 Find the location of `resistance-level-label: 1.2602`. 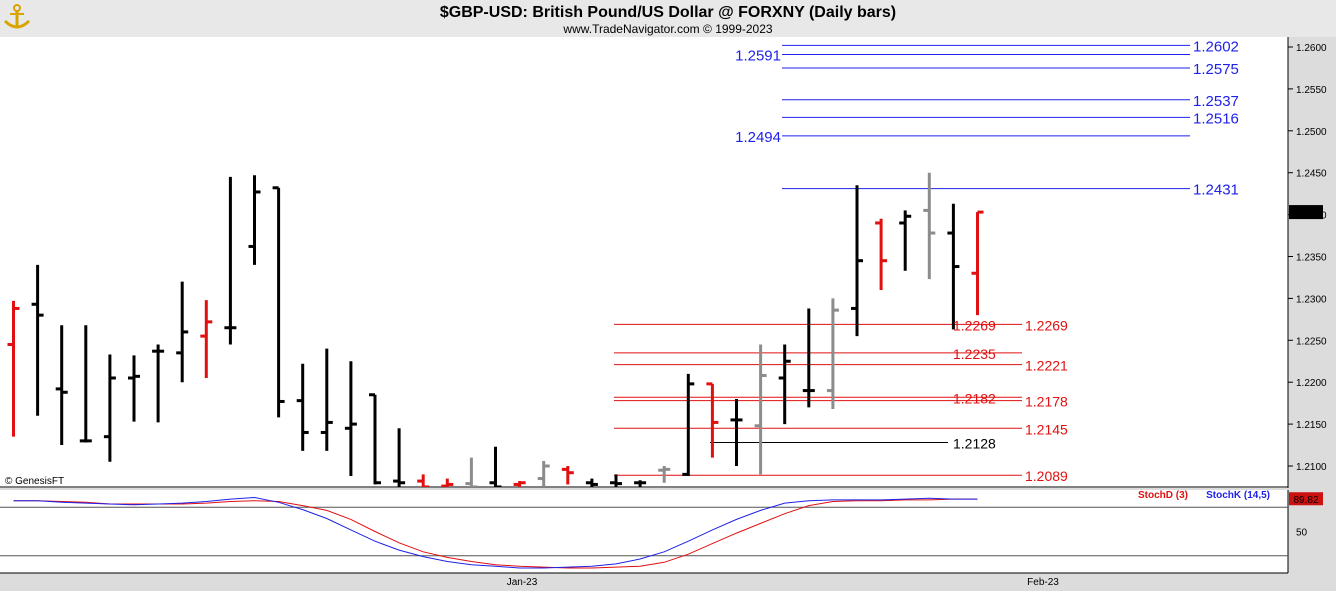

resistance-level-label: 1.2602 is located at coordinates (1216, 46).